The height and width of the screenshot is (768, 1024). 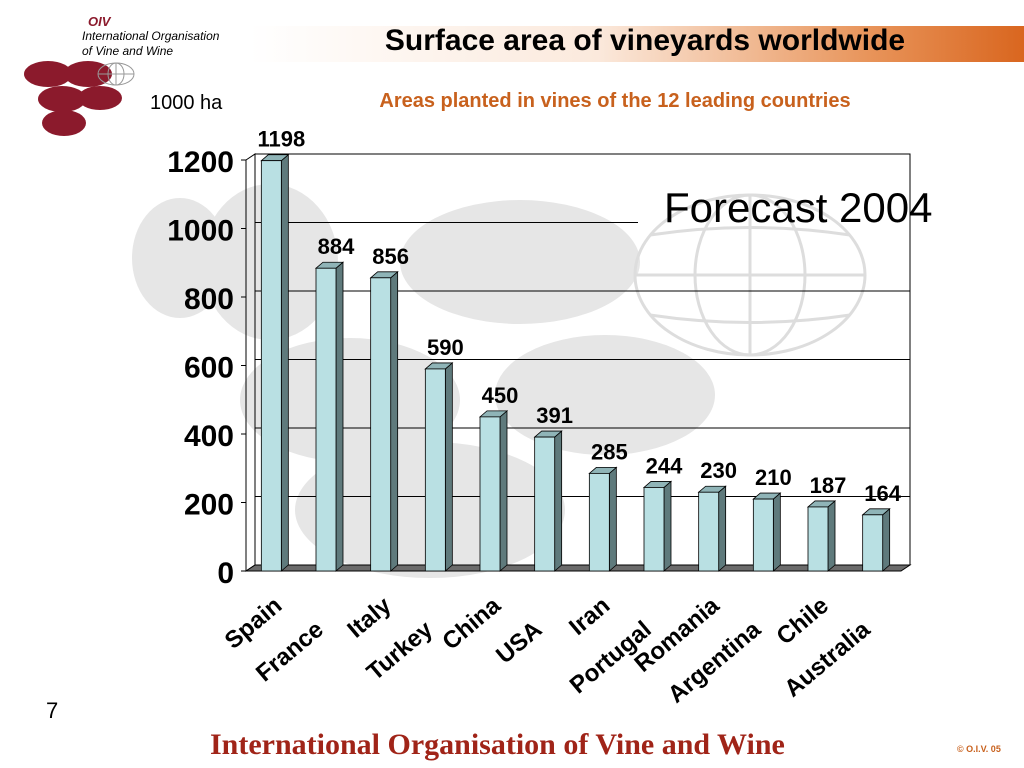 I want to click on data-label: 244, so click(x=664, y=465).